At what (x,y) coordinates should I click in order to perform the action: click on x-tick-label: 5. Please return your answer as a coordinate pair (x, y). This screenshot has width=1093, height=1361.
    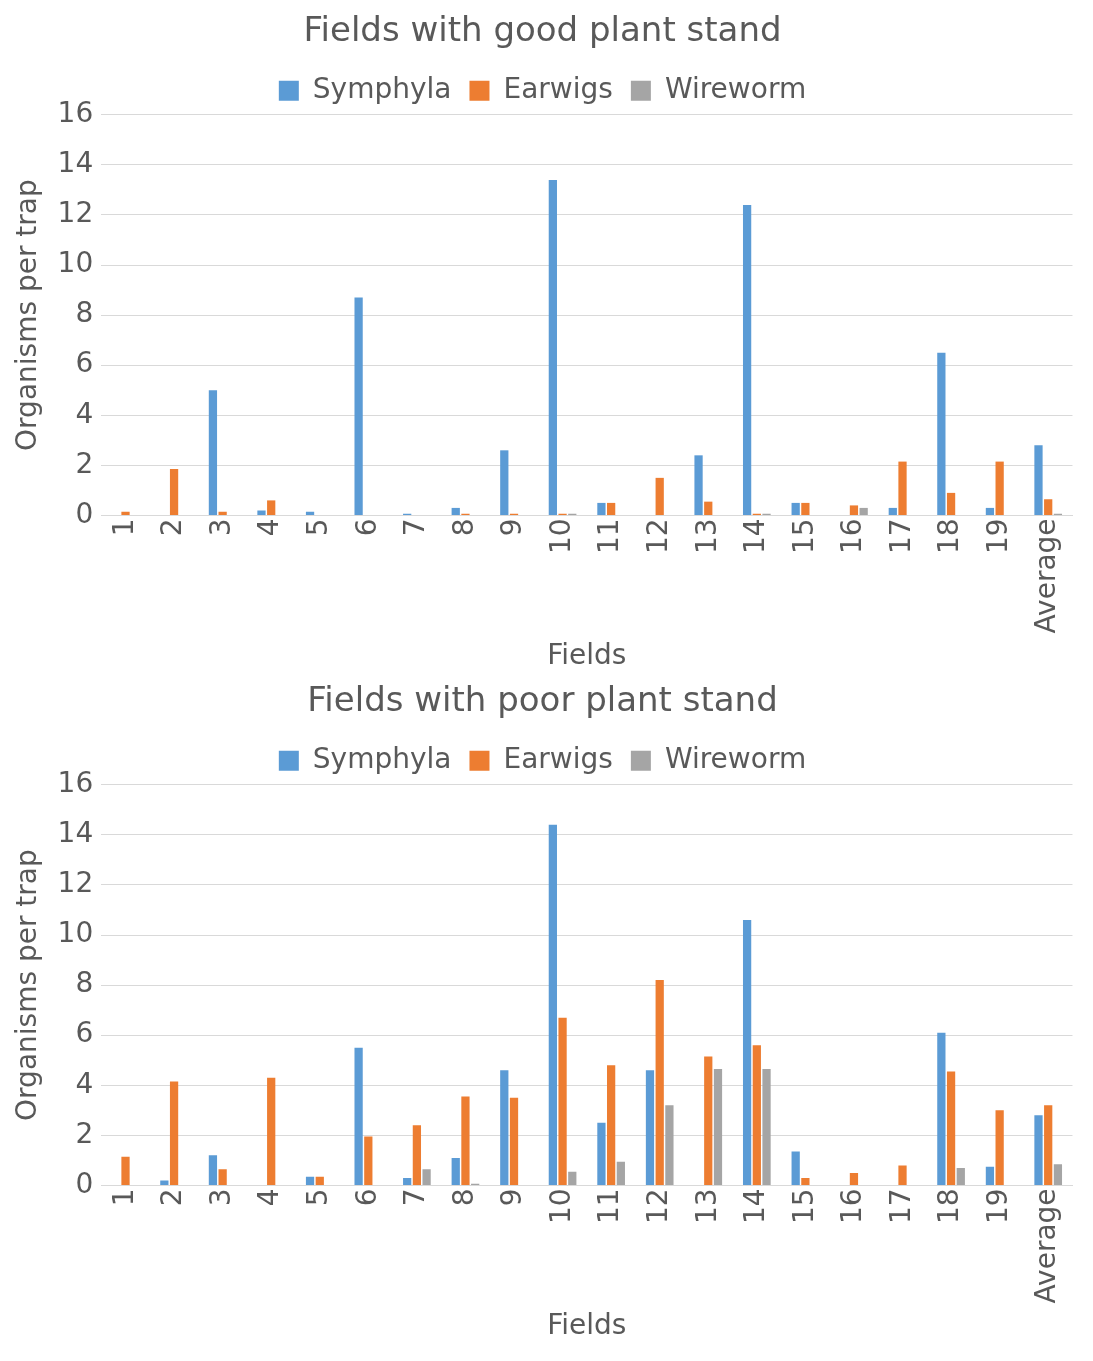
    Looking at the image, I should click on (318, 1197).